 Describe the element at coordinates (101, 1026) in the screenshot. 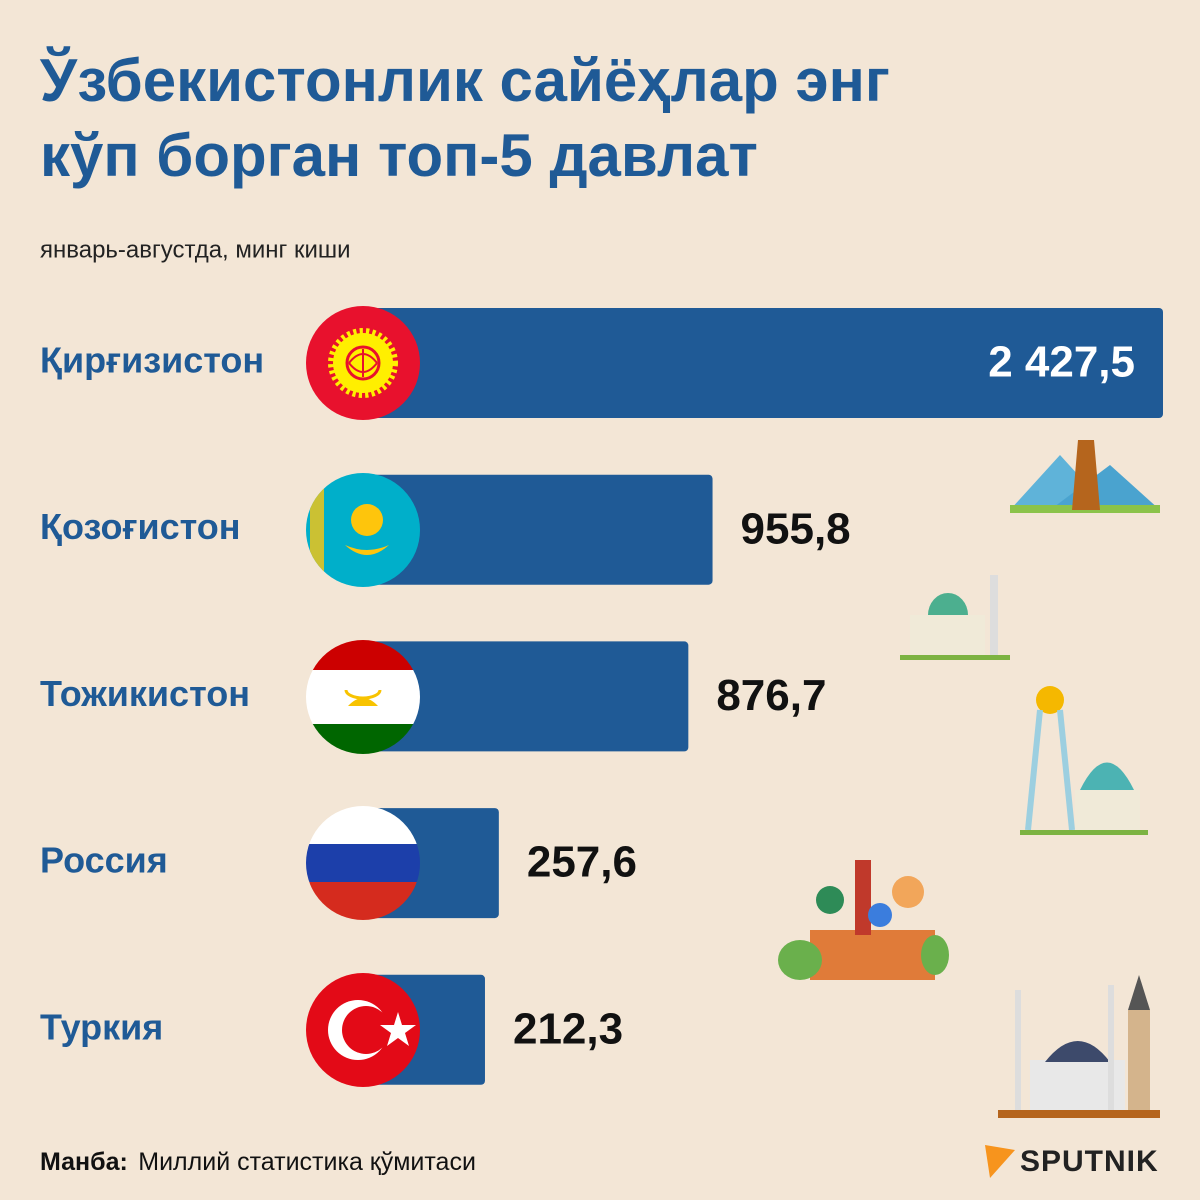

I see `category-label: Туркия` at that location.